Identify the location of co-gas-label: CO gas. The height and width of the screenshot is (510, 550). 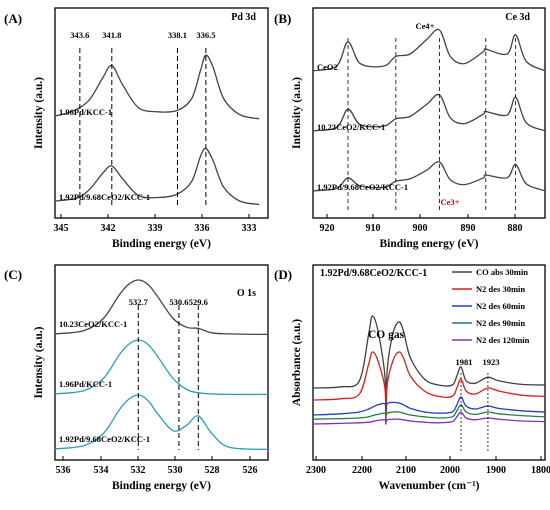
(386, 335).